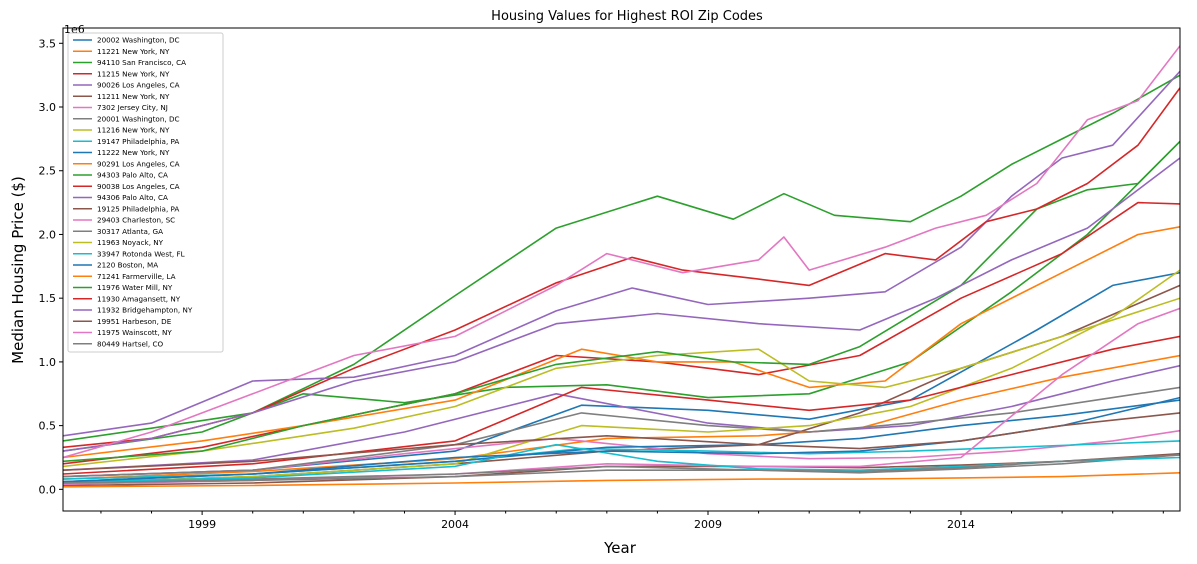 This screenshot has height=564, width=1197. Describe the element at coordinates (455, 524) in the screenshot. I see `x-tick-label: 2004` at that location.